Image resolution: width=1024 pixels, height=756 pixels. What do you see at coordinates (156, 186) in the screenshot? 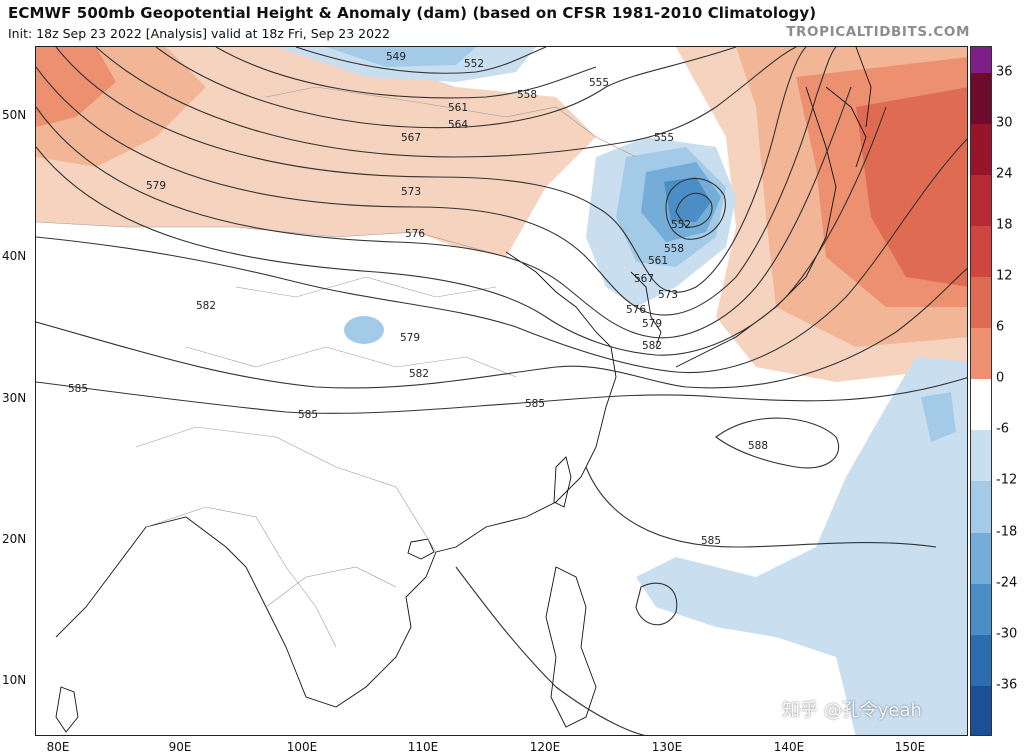
I see `contour-label-579-west: 579` at bounding box center [156, 186].